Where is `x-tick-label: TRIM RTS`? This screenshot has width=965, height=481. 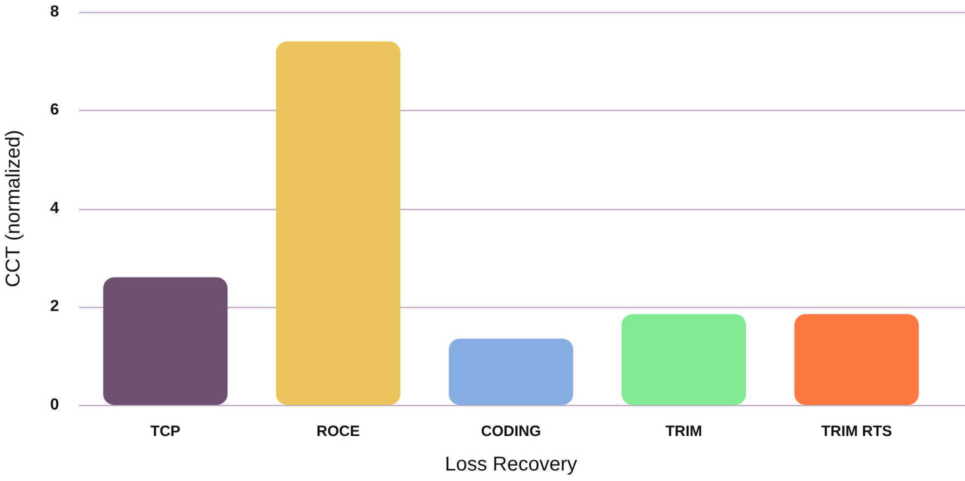
x-tick-label: TRIM RTS is located at coordinates (856, 431).